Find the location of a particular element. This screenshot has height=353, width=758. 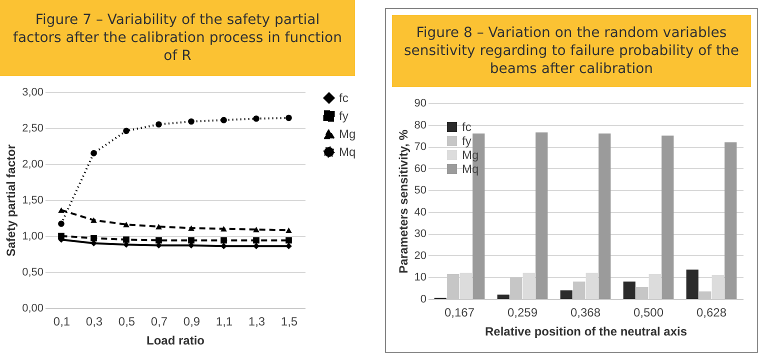

y-tick-label: 2,00 is located at coordinates (33, 164).